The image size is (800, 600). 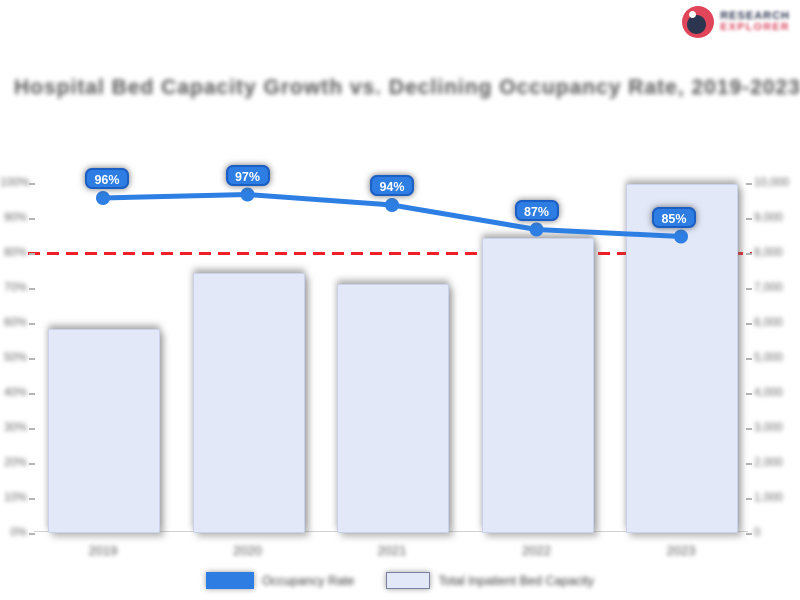 I want to click on legend-label: Total Inpatient Bed Capacity, so click(x=516, y=580).